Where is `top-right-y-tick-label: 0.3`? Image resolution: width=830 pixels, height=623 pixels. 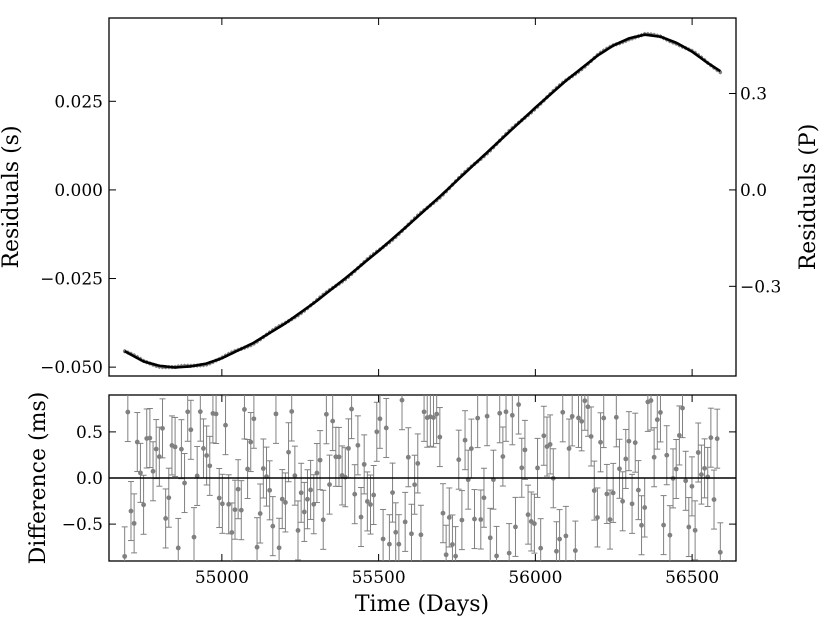
top-right-y-tick-label: 0.3 is located at coordinates (753, 94).